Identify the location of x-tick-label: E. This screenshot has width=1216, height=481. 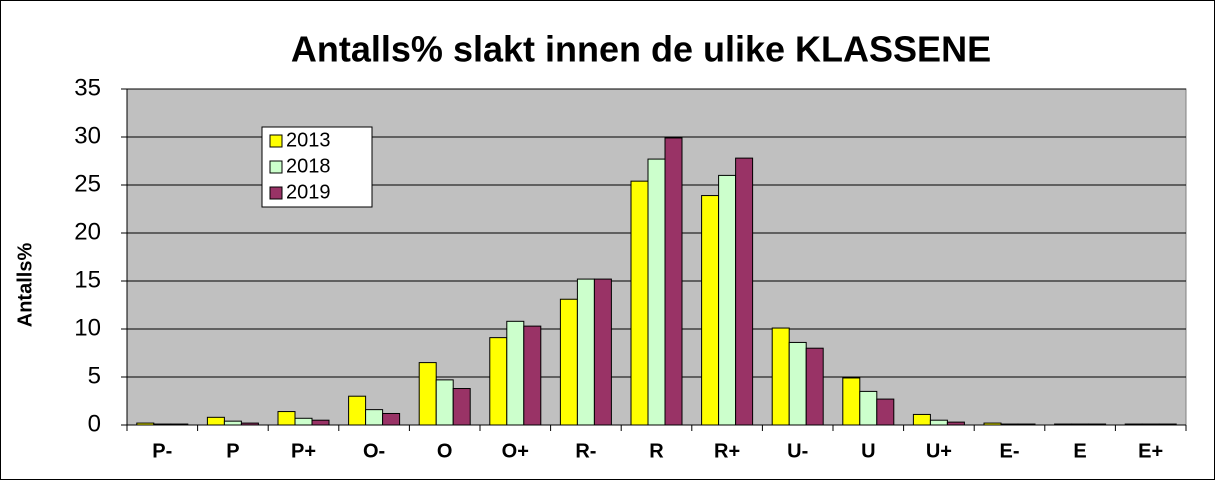
(1079, 451).